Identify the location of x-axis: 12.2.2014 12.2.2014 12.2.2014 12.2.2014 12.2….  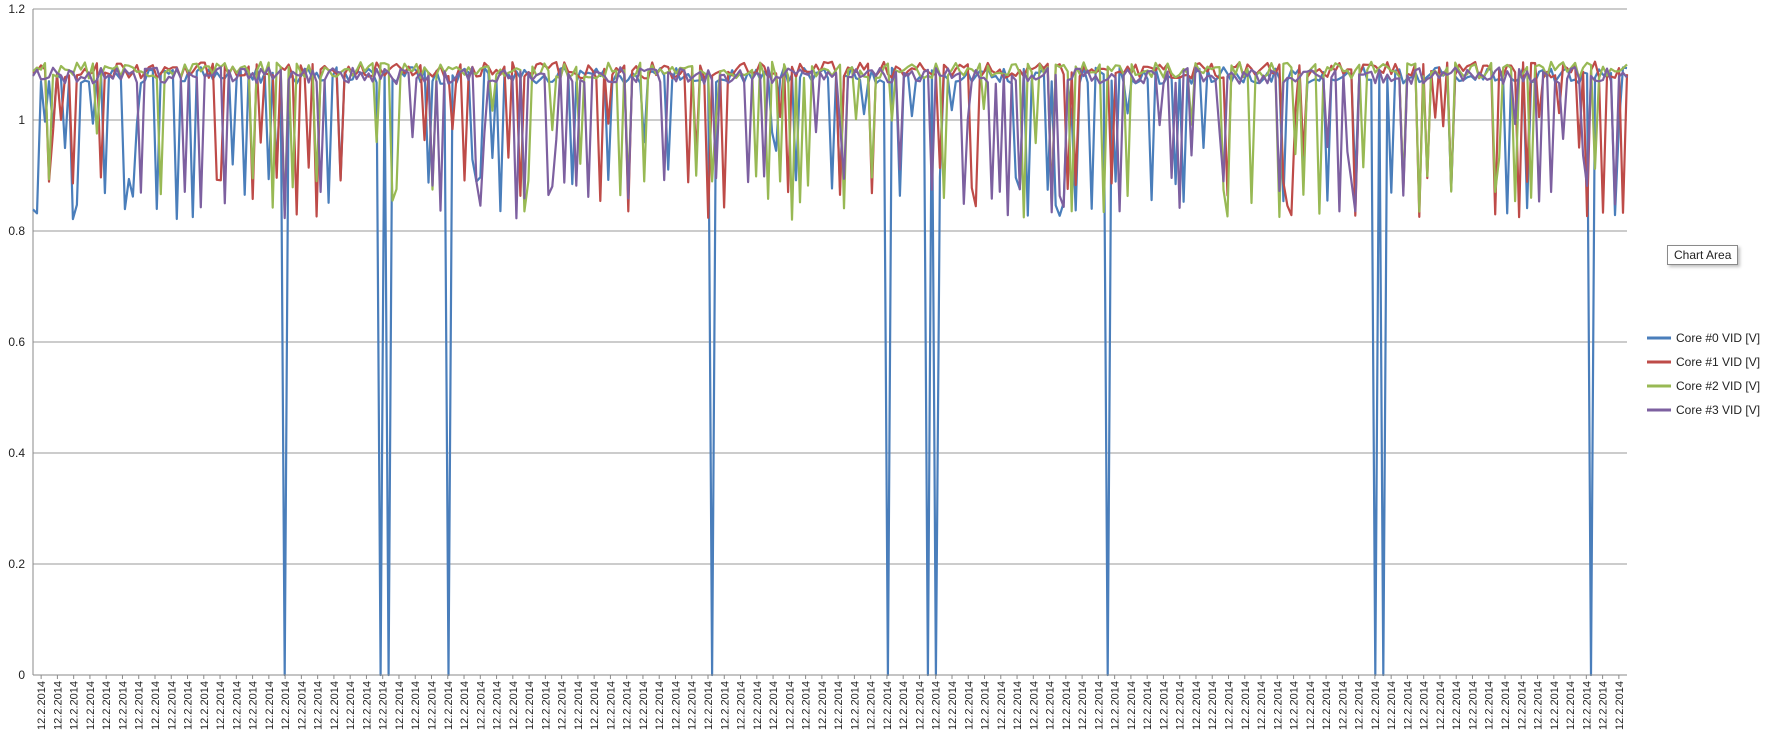
(830, 702).